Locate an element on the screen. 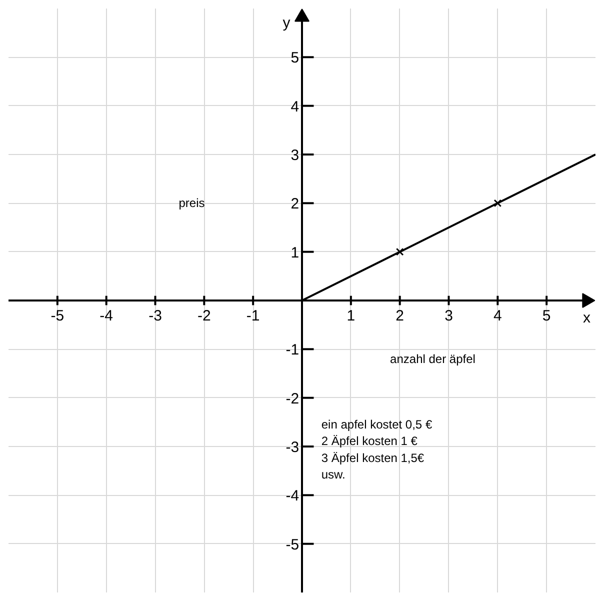  x-tick-label: -4 is located at coordinates (107, 315).